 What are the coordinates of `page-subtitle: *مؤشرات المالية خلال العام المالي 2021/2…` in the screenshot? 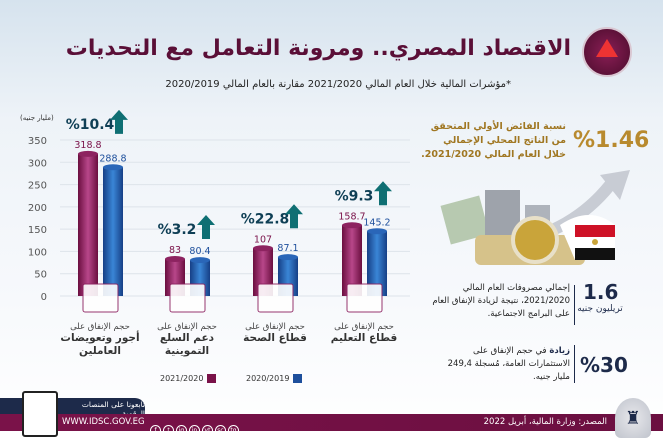 It's located at (338, 84).